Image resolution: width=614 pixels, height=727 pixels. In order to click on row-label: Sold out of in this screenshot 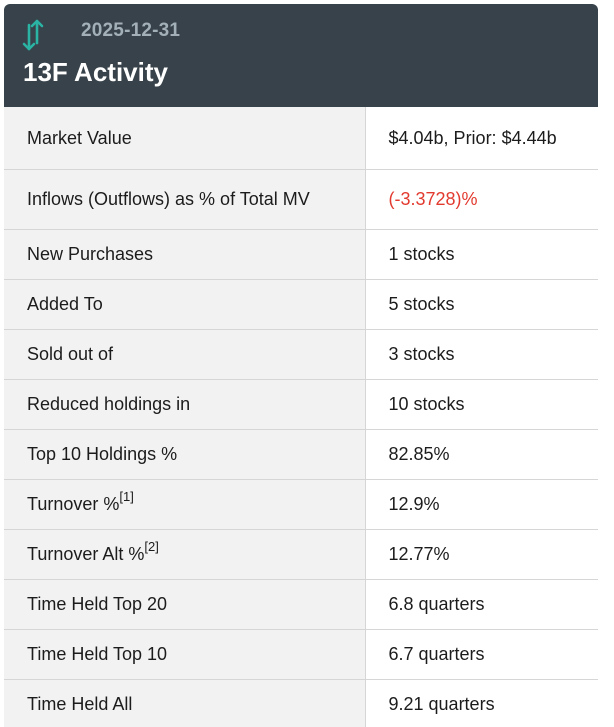, I will do `click(185, 353)`.